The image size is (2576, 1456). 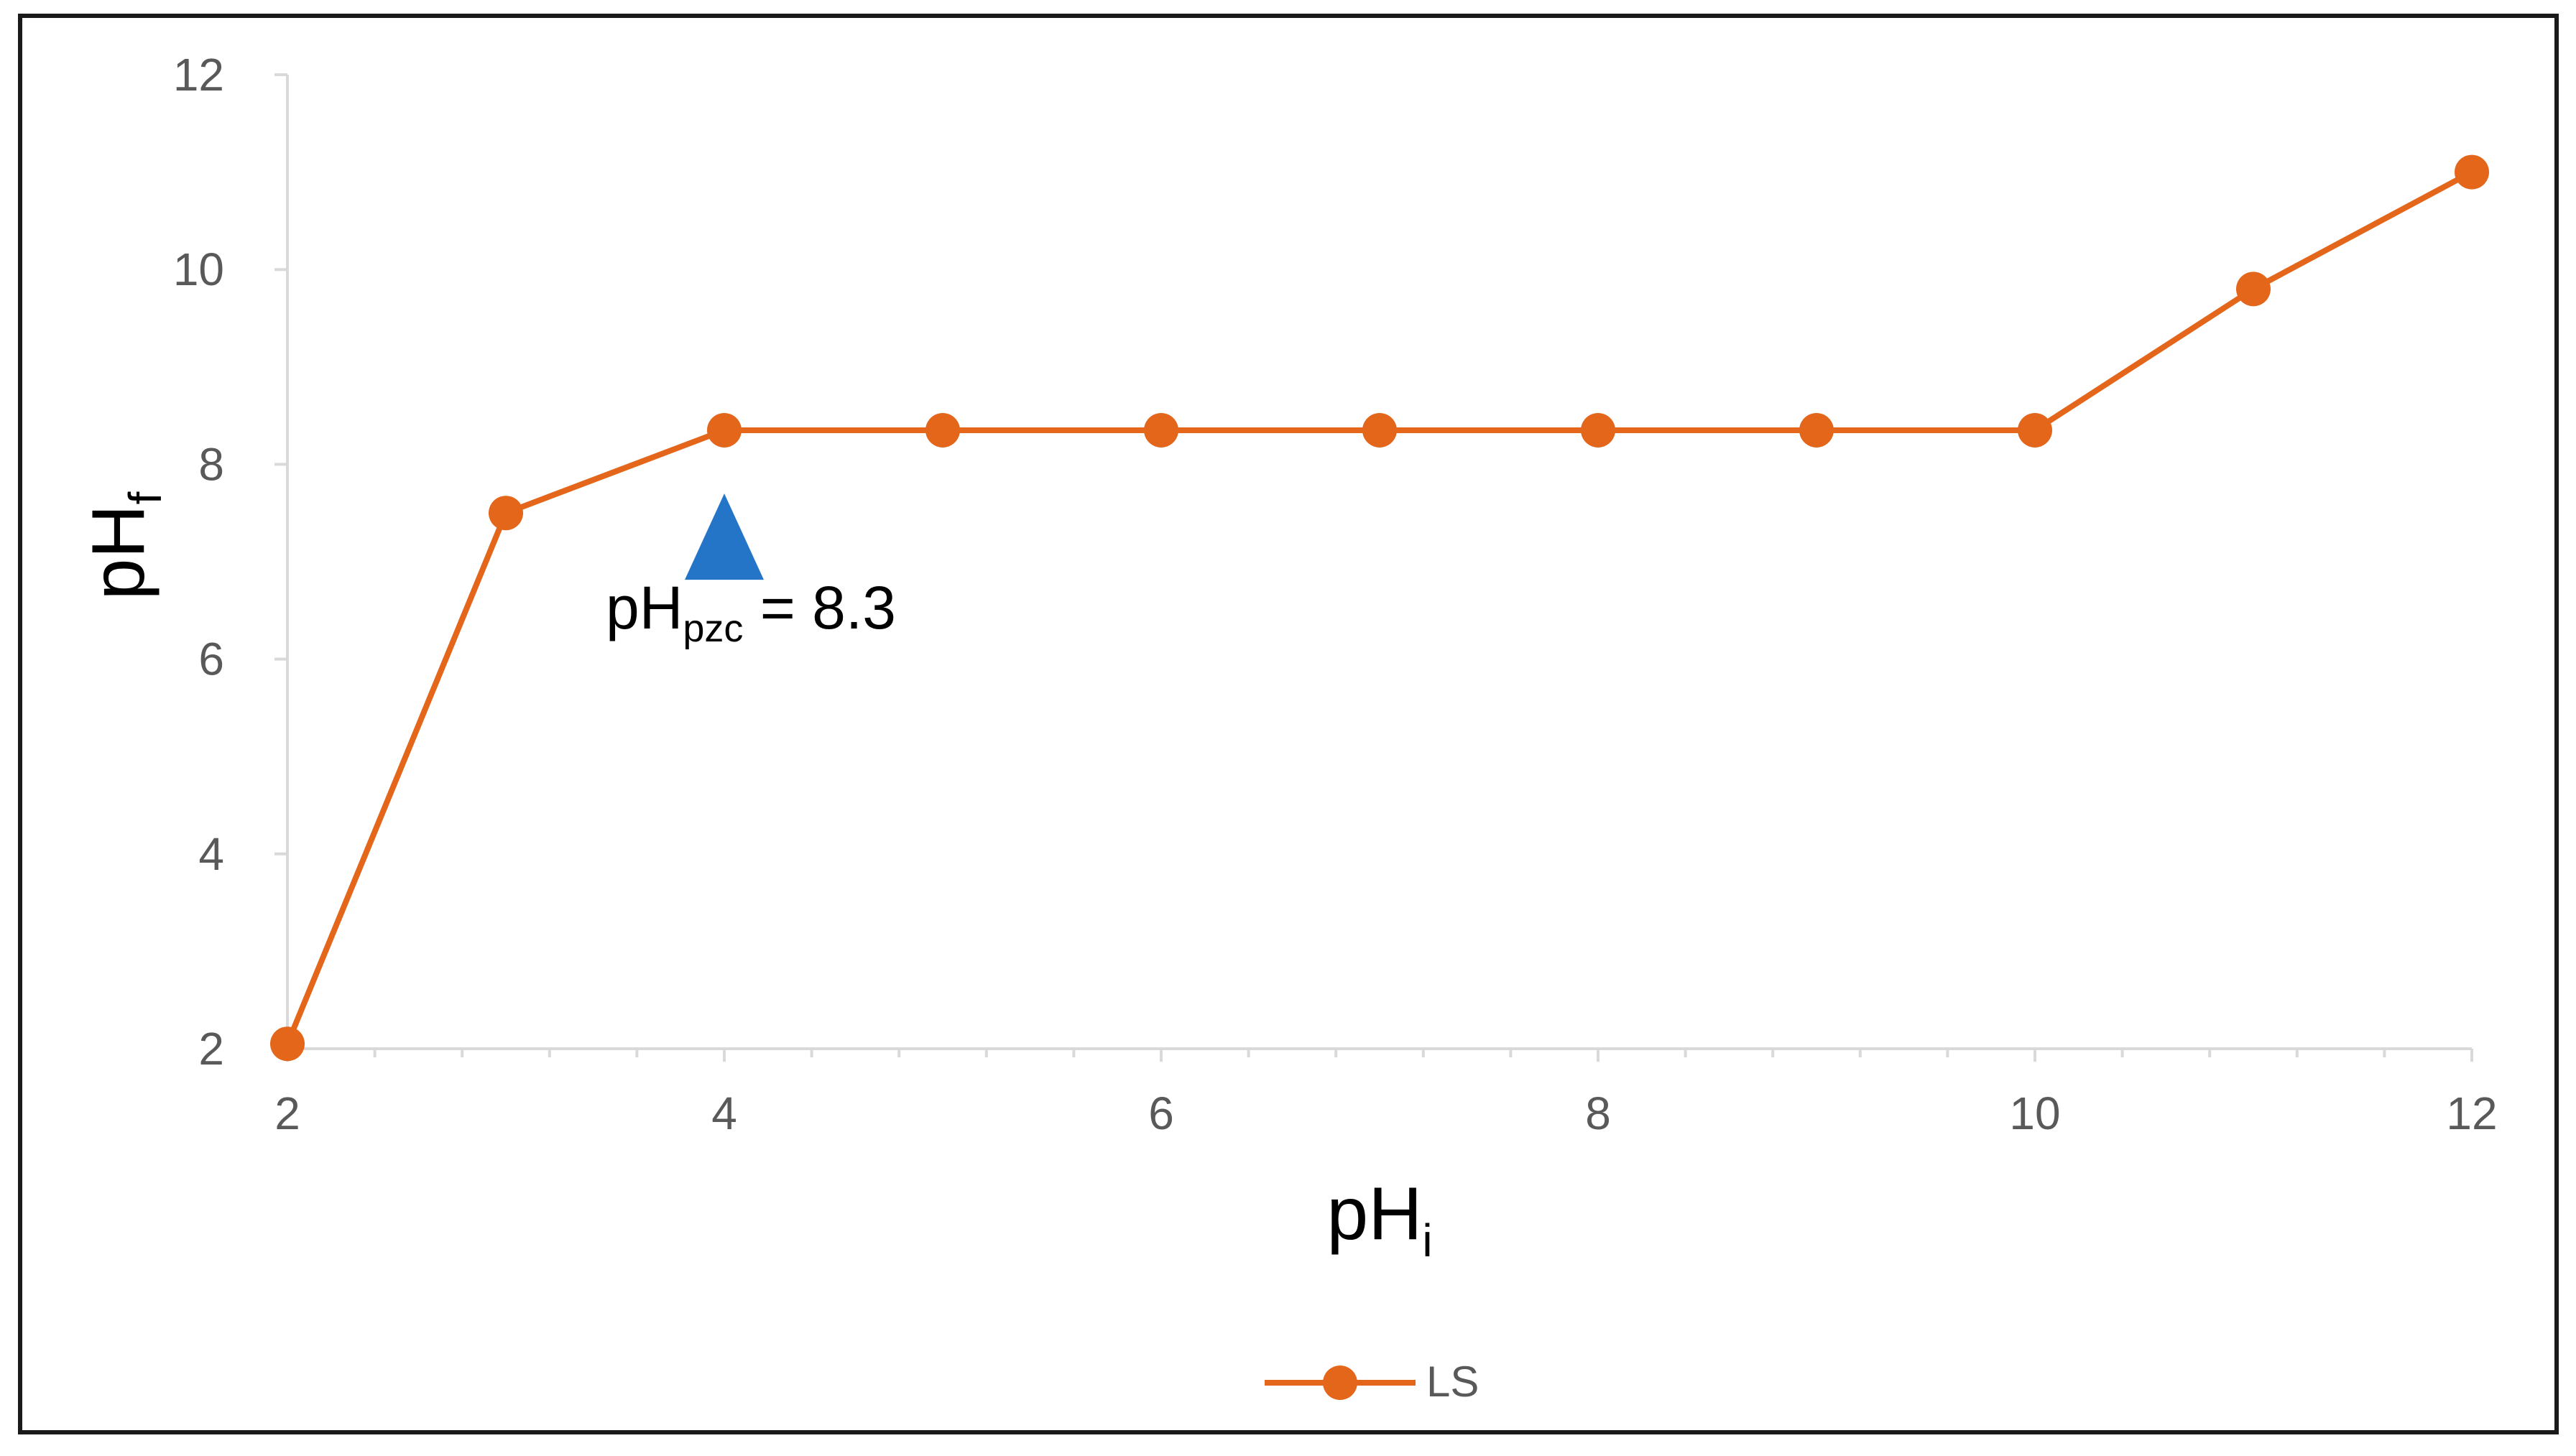 I want to click on y-tick-label: 2, so click(x=211, y=1049).